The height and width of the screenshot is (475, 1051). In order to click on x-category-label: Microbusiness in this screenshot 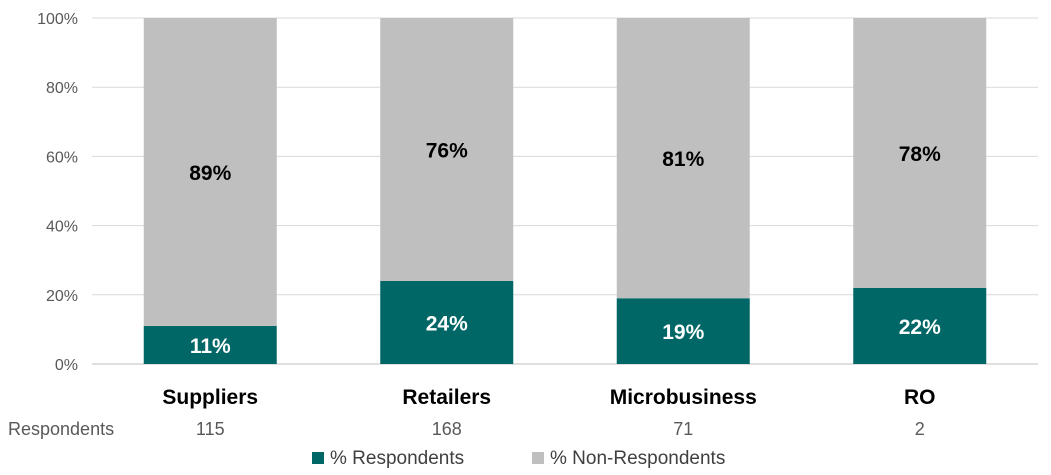, I will do `click(683, 397)`.